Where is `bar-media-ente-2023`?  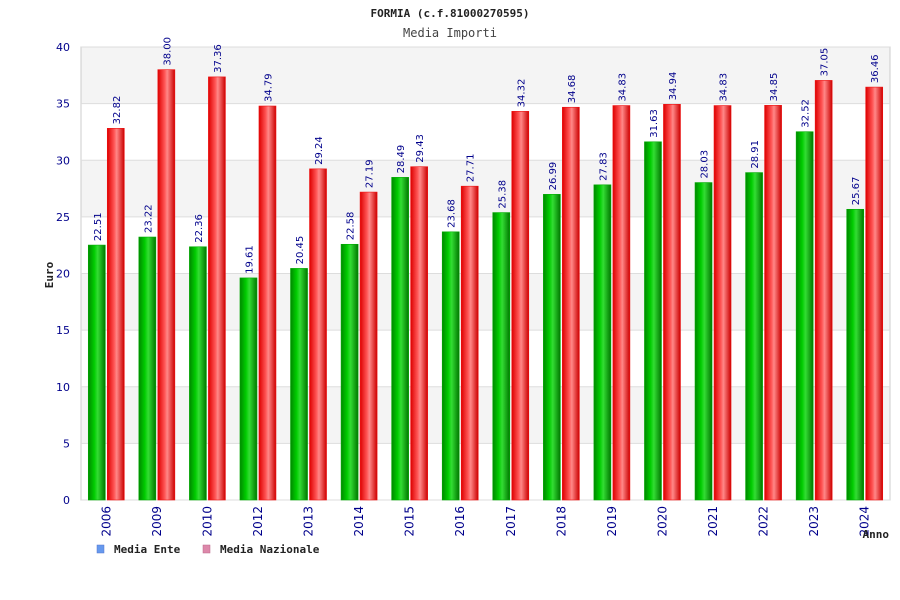
bar-media-ente-2023 is located at coordinates (804, 316).